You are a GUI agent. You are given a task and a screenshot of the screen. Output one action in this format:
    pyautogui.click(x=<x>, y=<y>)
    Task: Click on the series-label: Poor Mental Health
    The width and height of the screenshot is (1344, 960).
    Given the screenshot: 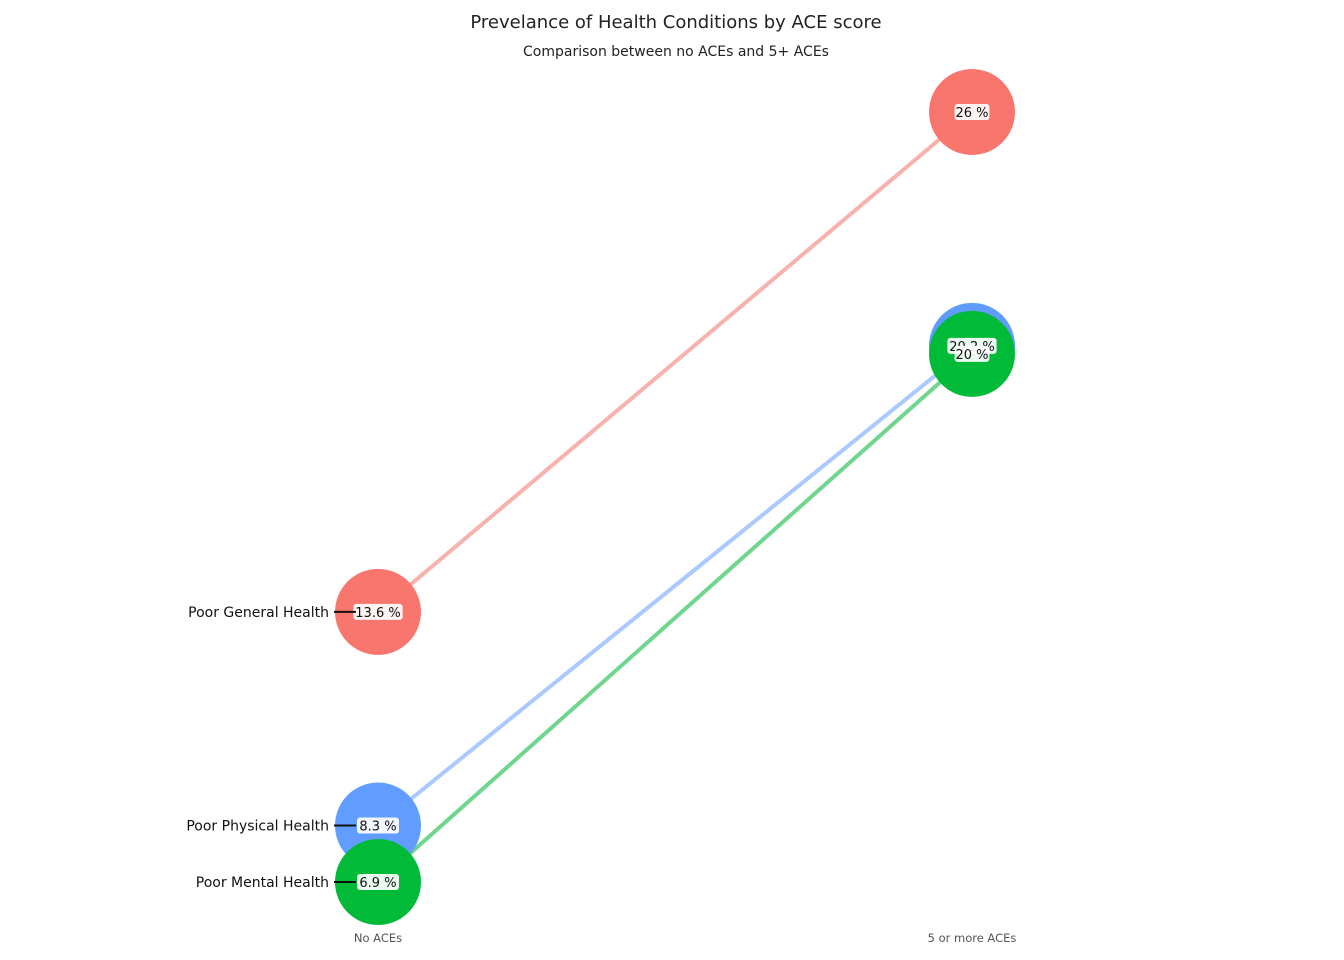 What is the action you would take?
    pyautogui.click(x=262, y=883)
    